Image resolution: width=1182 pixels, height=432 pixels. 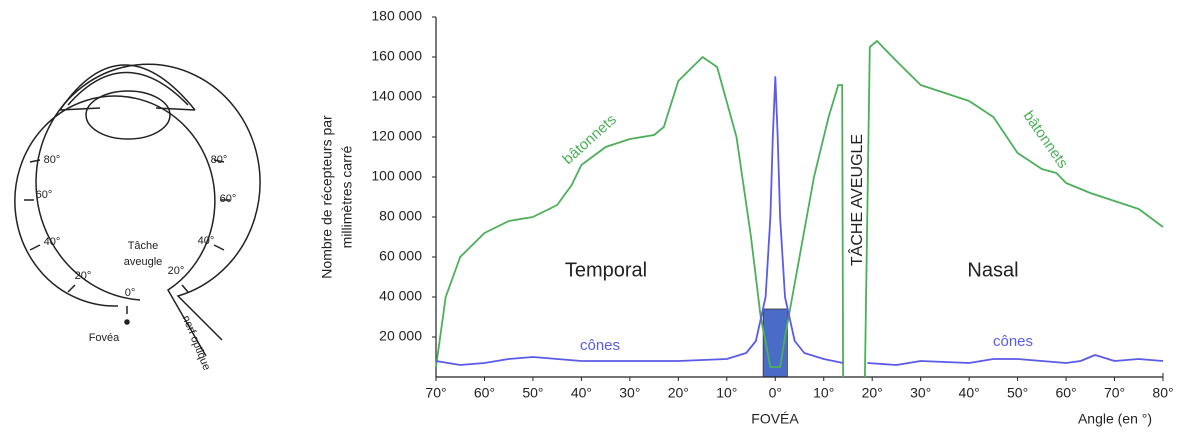 What do you see at coordinates (775, 343) in the screenshot?
I see `fovea-box` at bounding box center [775, 343].